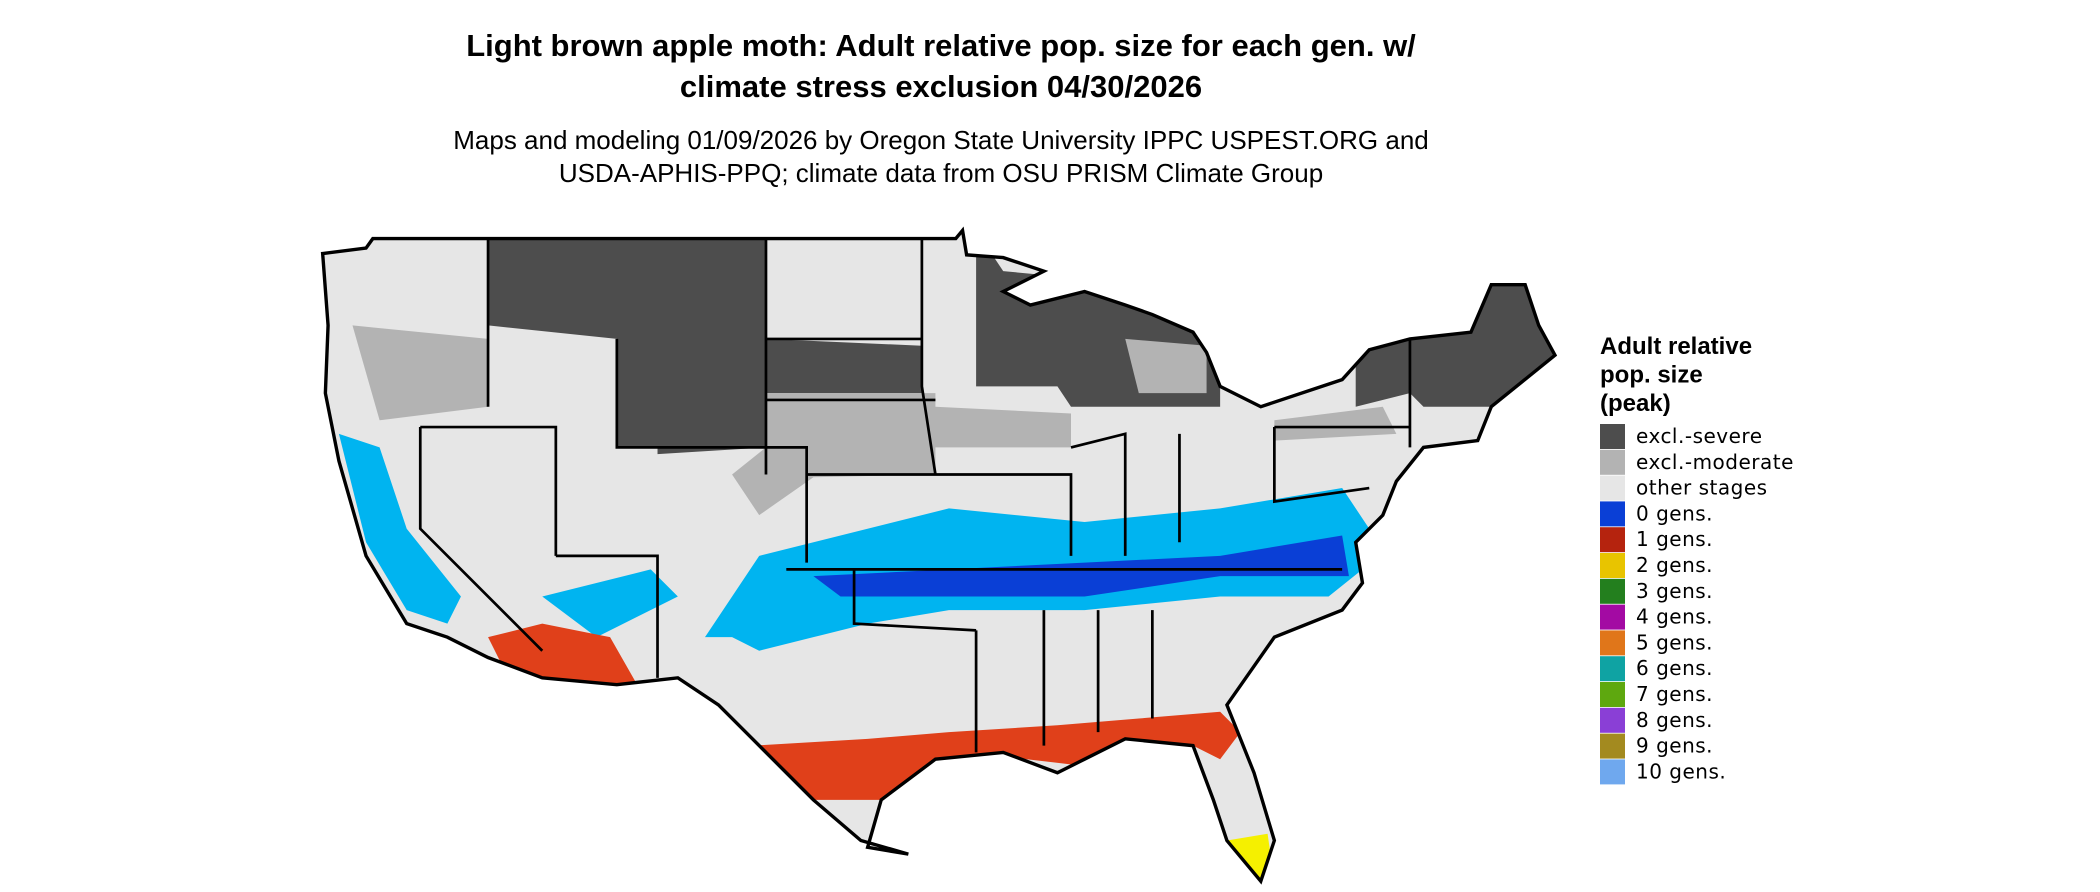  Describe the element at coordinates (1674, 513) in the screenshot. I see `legend-label: 0 gens.` at that location.